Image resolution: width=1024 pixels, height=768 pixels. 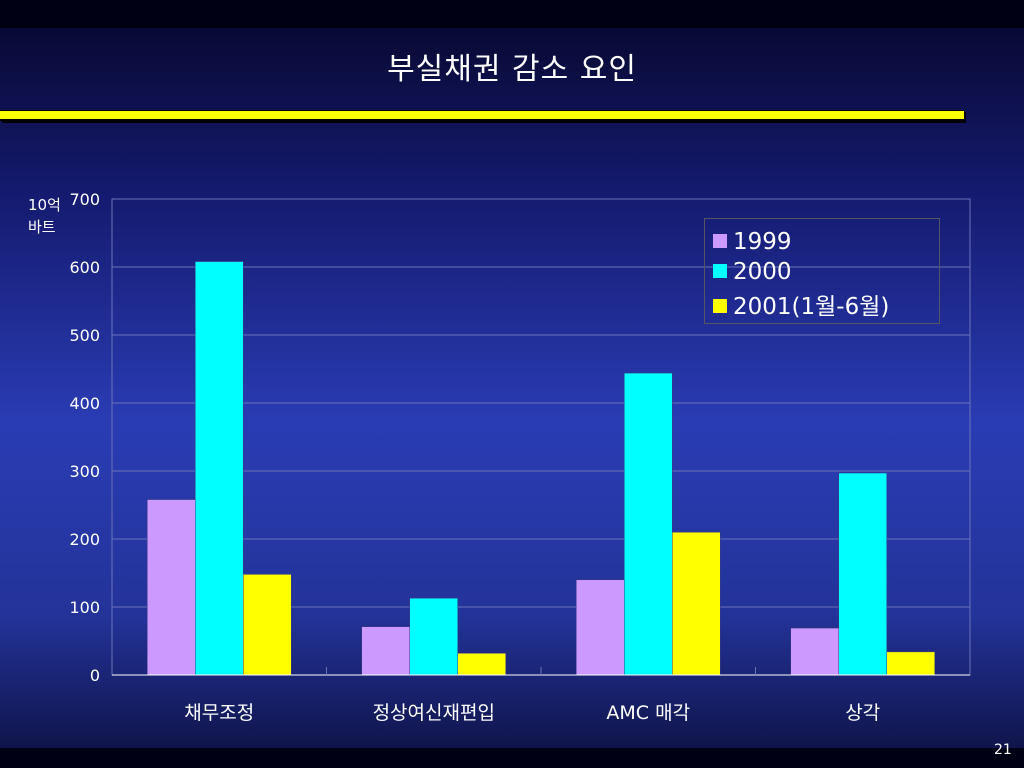 I want to click on y-tick-label: 200, so click(x=84, y=539).